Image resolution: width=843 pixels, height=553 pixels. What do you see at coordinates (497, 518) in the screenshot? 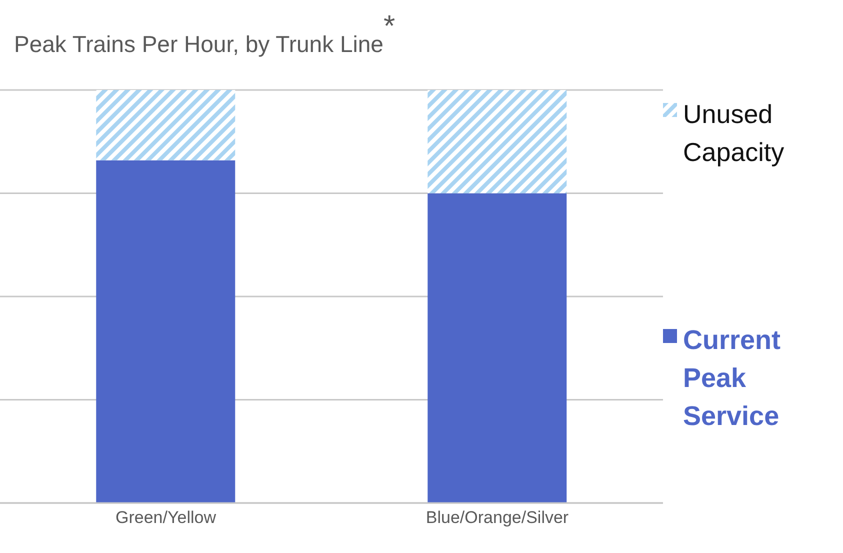
I see `x-tick-label: Blue/Orange/Silver` at bounding box center [497, 518].